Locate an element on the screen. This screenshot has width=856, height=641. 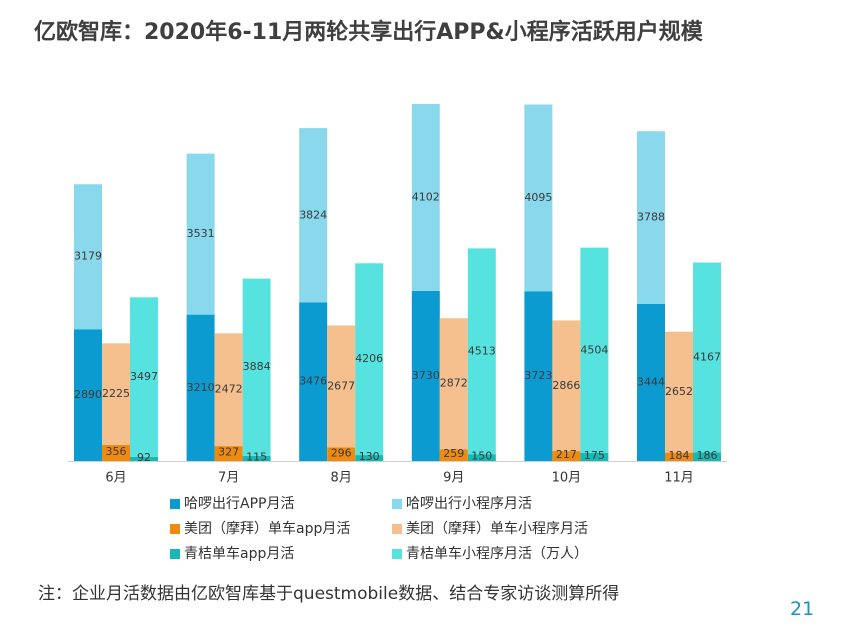
data-label-qingju-mini-1: 3884 is located at coordinates (257, 366).